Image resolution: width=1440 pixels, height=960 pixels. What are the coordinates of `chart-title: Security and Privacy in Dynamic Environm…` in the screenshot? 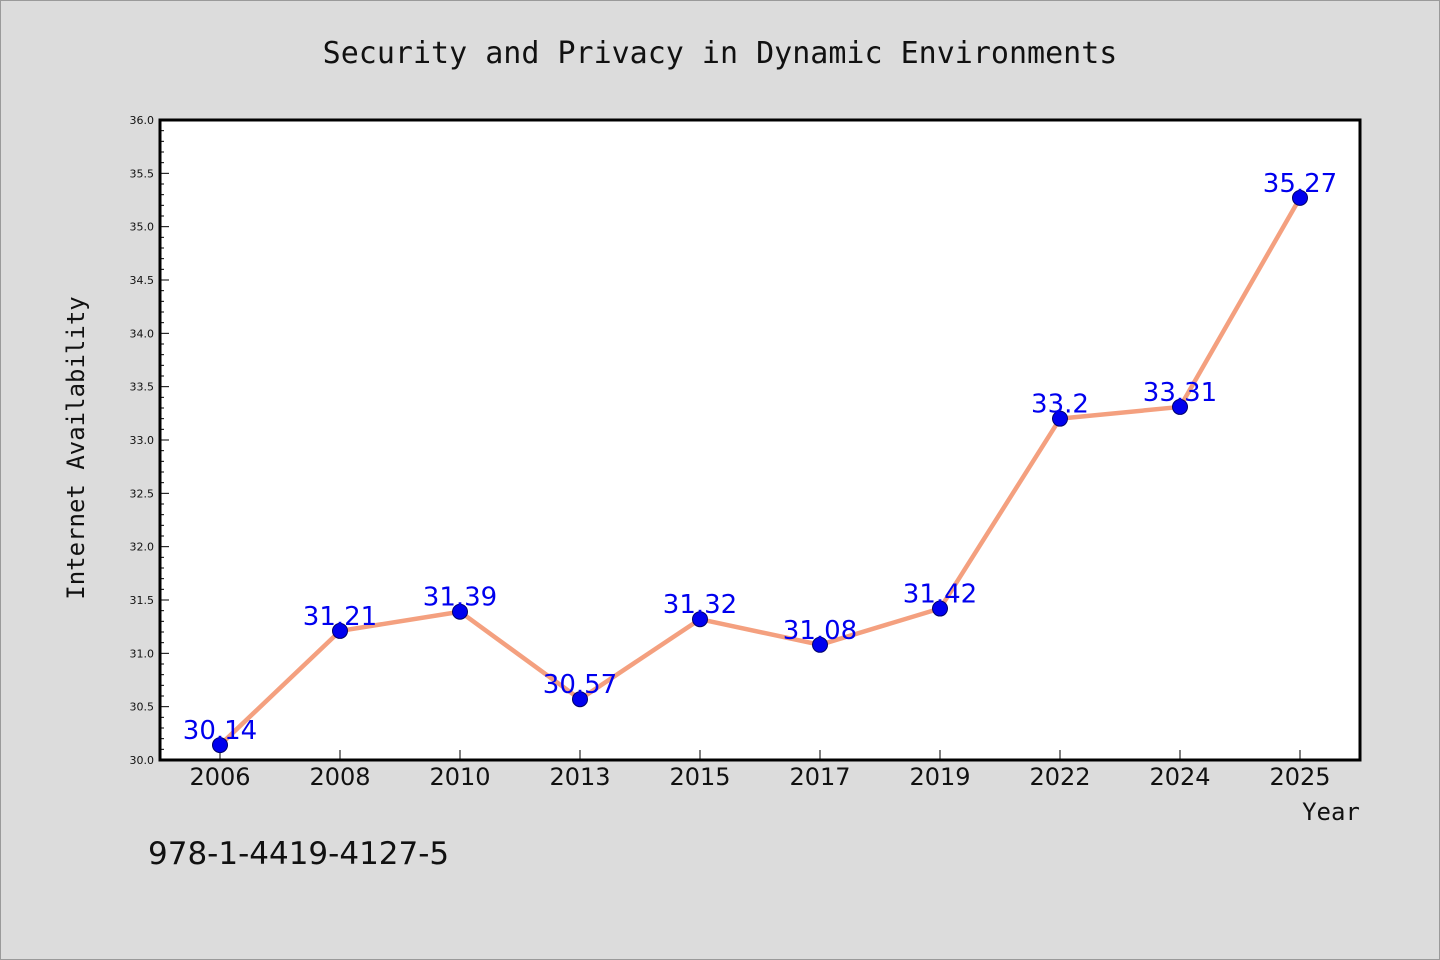 It's located at (720, 53).